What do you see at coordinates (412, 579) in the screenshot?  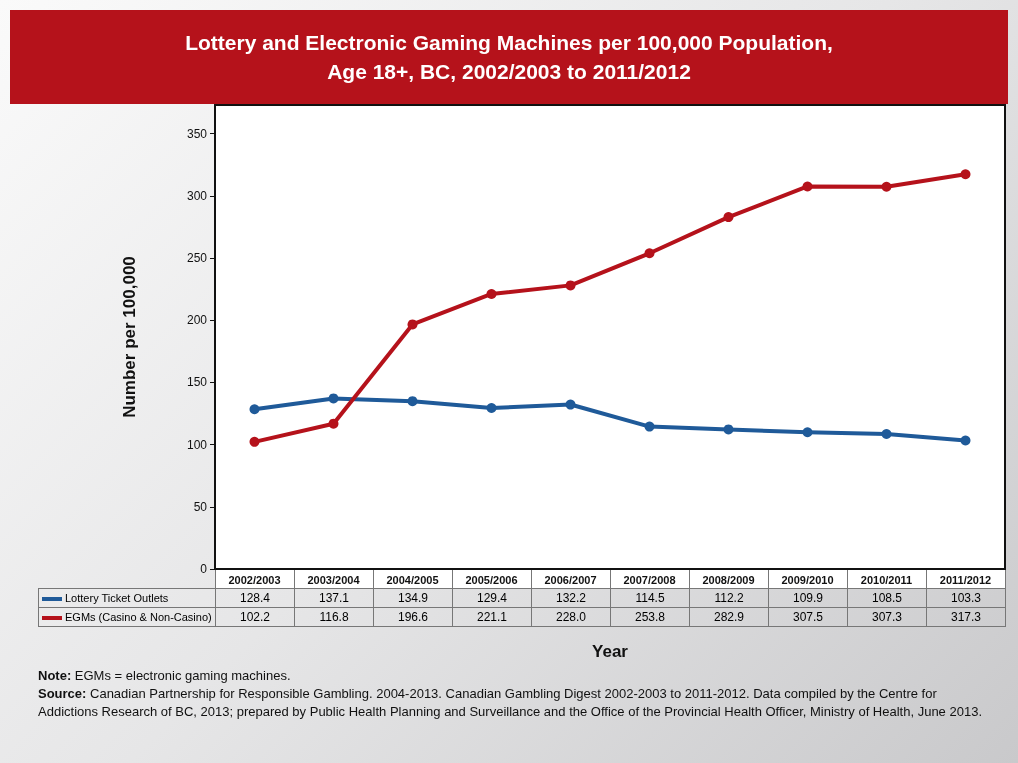 I see `x-tick-label: 2004/2005` at bounding box center [412, 579].